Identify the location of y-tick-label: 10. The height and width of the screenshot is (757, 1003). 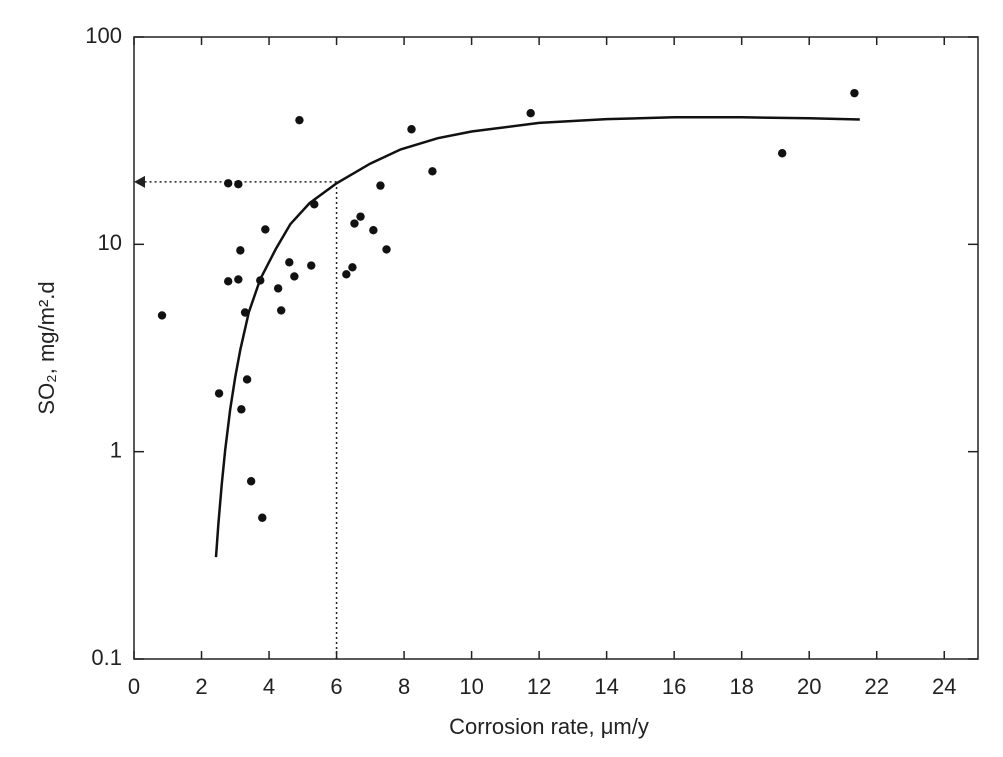
(110, 242).